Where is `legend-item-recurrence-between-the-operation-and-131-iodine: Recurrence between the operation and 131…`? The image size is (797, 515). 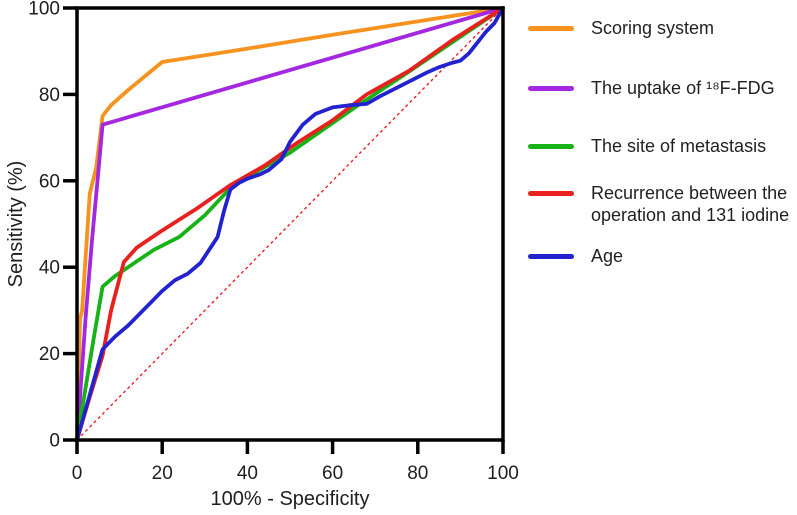 legend-item-recurrence-between-the-operation-and-131-iodine: Recurrence between the operation and 131… is located at coordinates (658, 204).